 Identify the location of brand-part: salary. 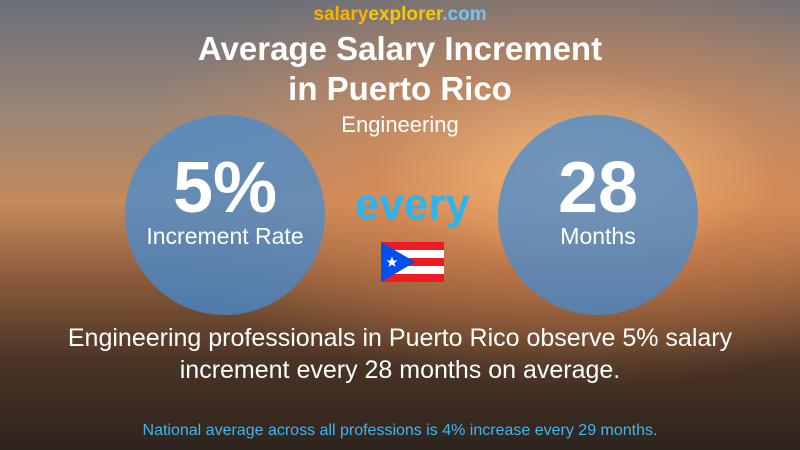
(341, 14).